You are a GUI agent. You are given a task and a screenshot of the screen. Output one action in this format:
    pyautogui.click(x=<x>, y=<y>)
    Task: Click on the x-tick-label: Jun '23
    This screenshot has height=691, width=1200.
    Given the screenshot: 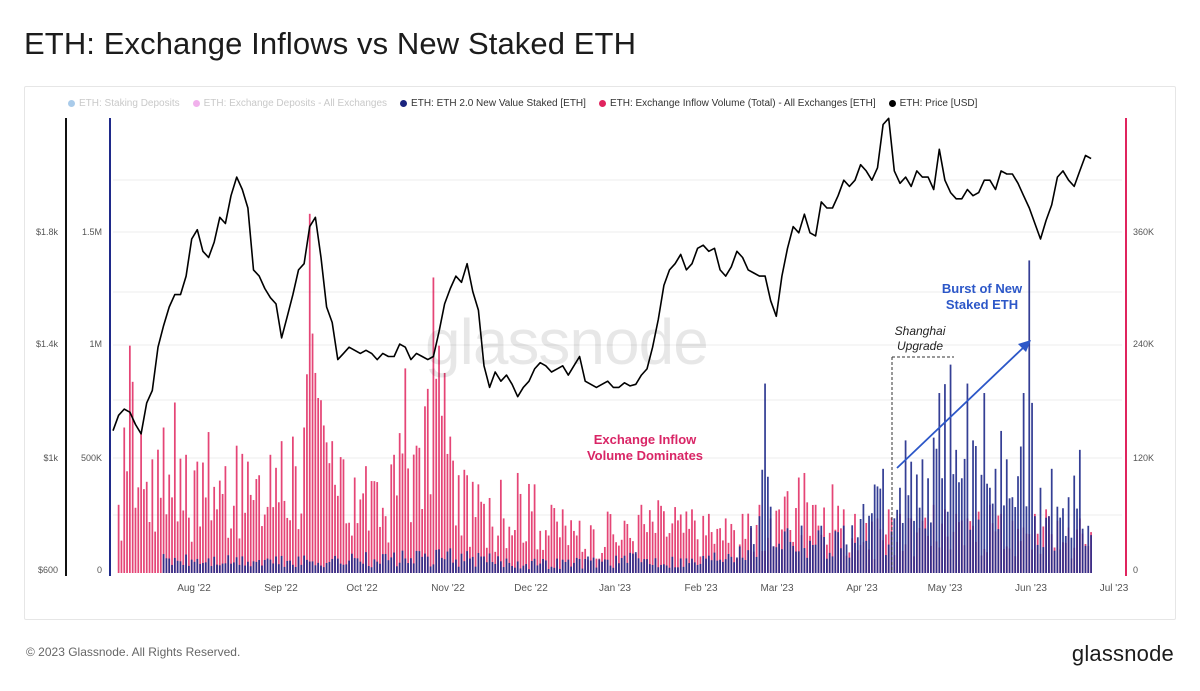 What is the action you would take?
    pyautogui.click(x=1031, y=588)
    